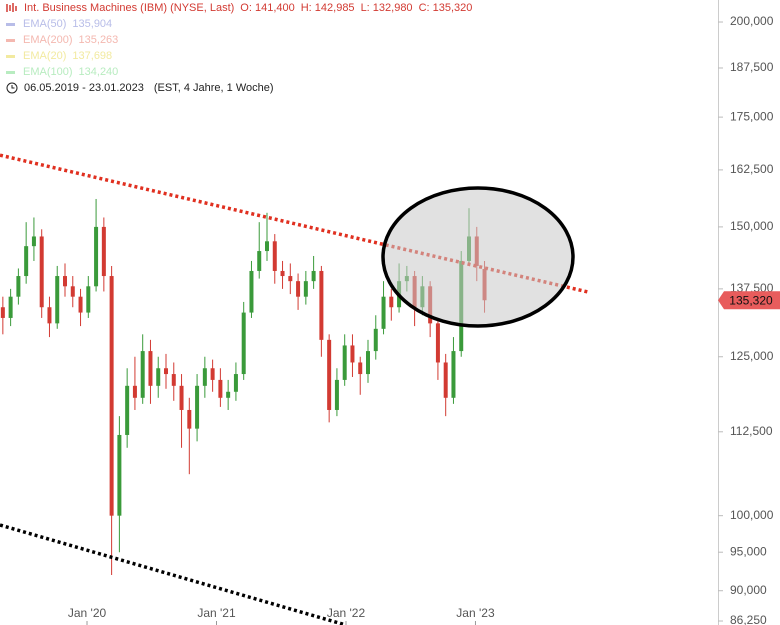  I want to click on low: L: 132,980, so click(386, 8).